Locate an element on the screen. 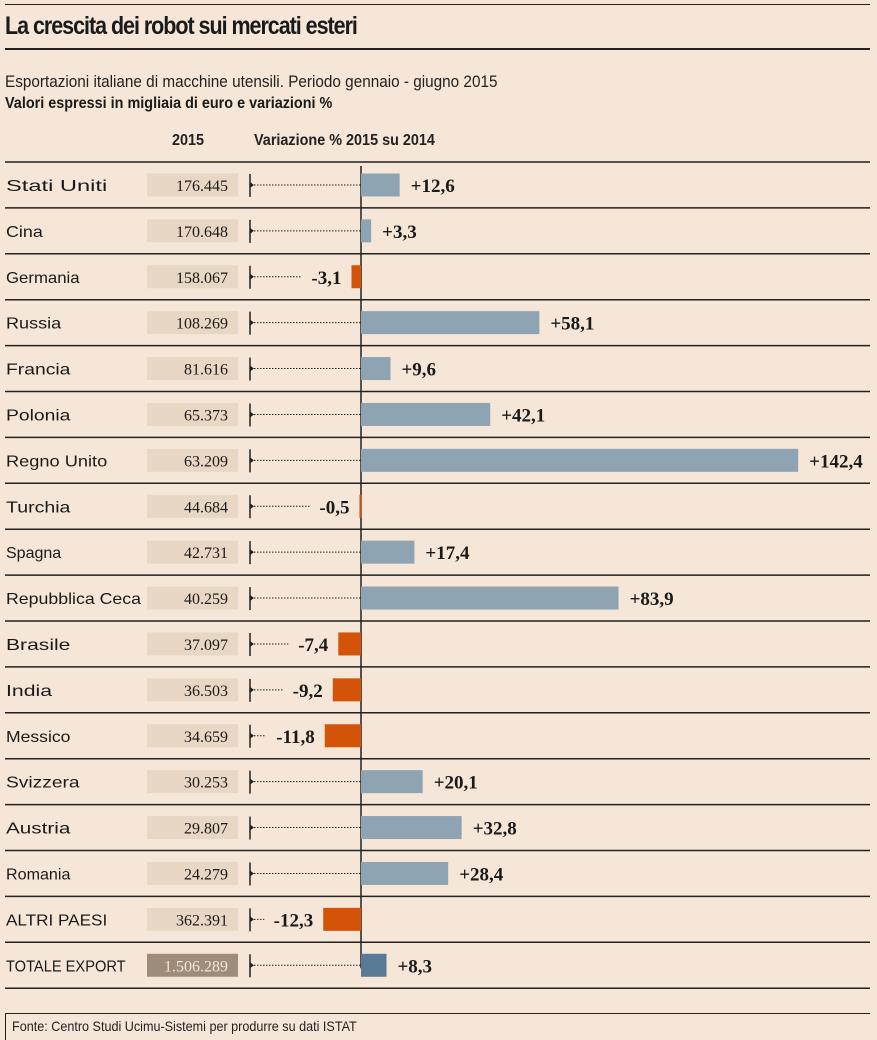  title-rule is located at coordinates (437, 49).